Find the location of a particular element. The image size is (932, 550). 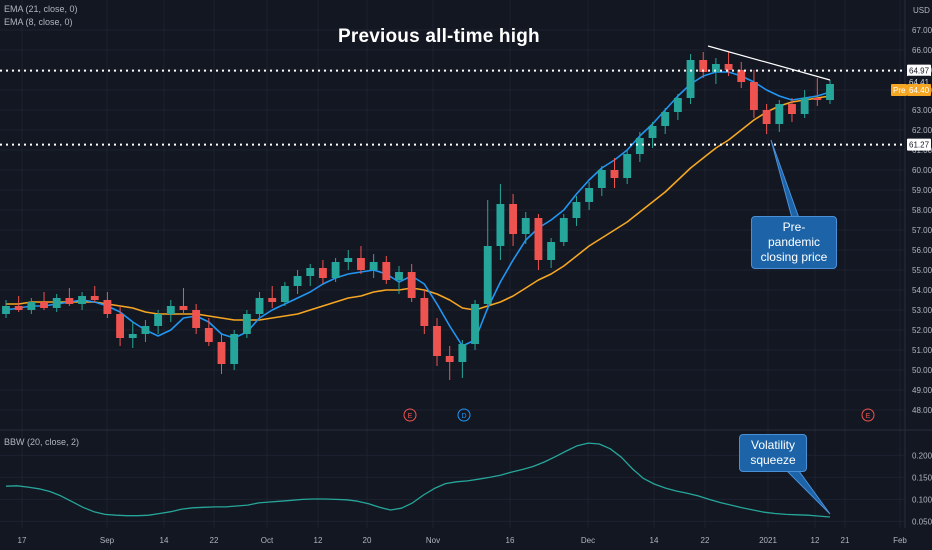

bbw-tick-label: 0.100 is located at coordinates (922, 499).